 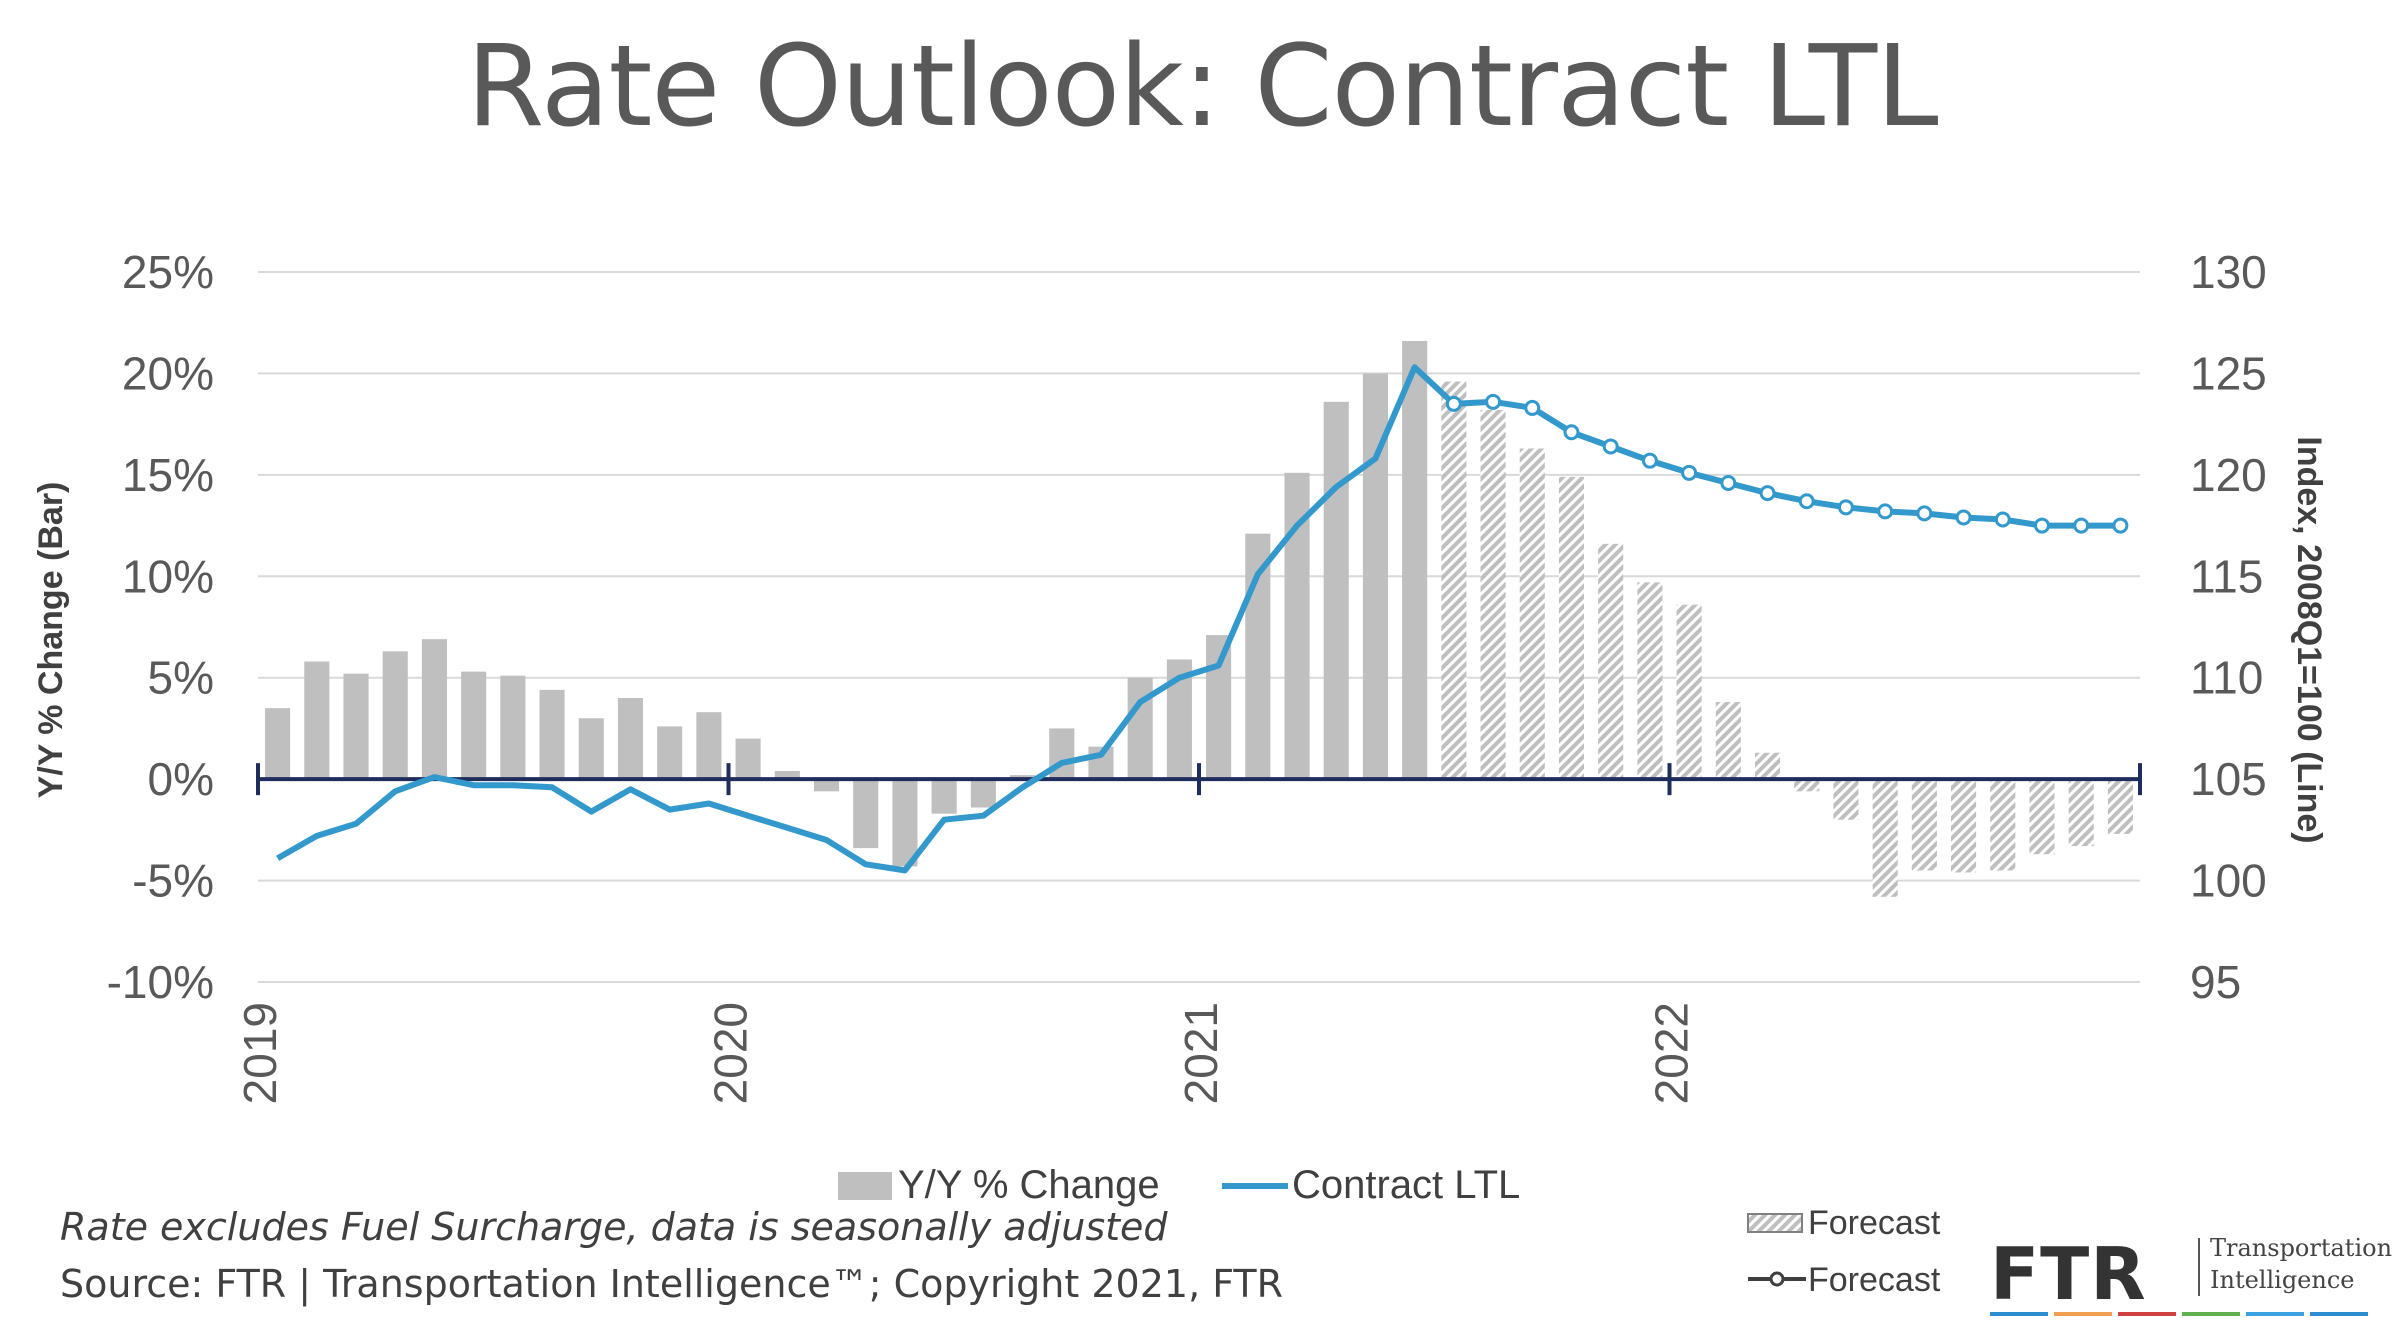 I want to click on y-axis-left-title: Y/Y % Change (Bar), so click(x=51, y=640).